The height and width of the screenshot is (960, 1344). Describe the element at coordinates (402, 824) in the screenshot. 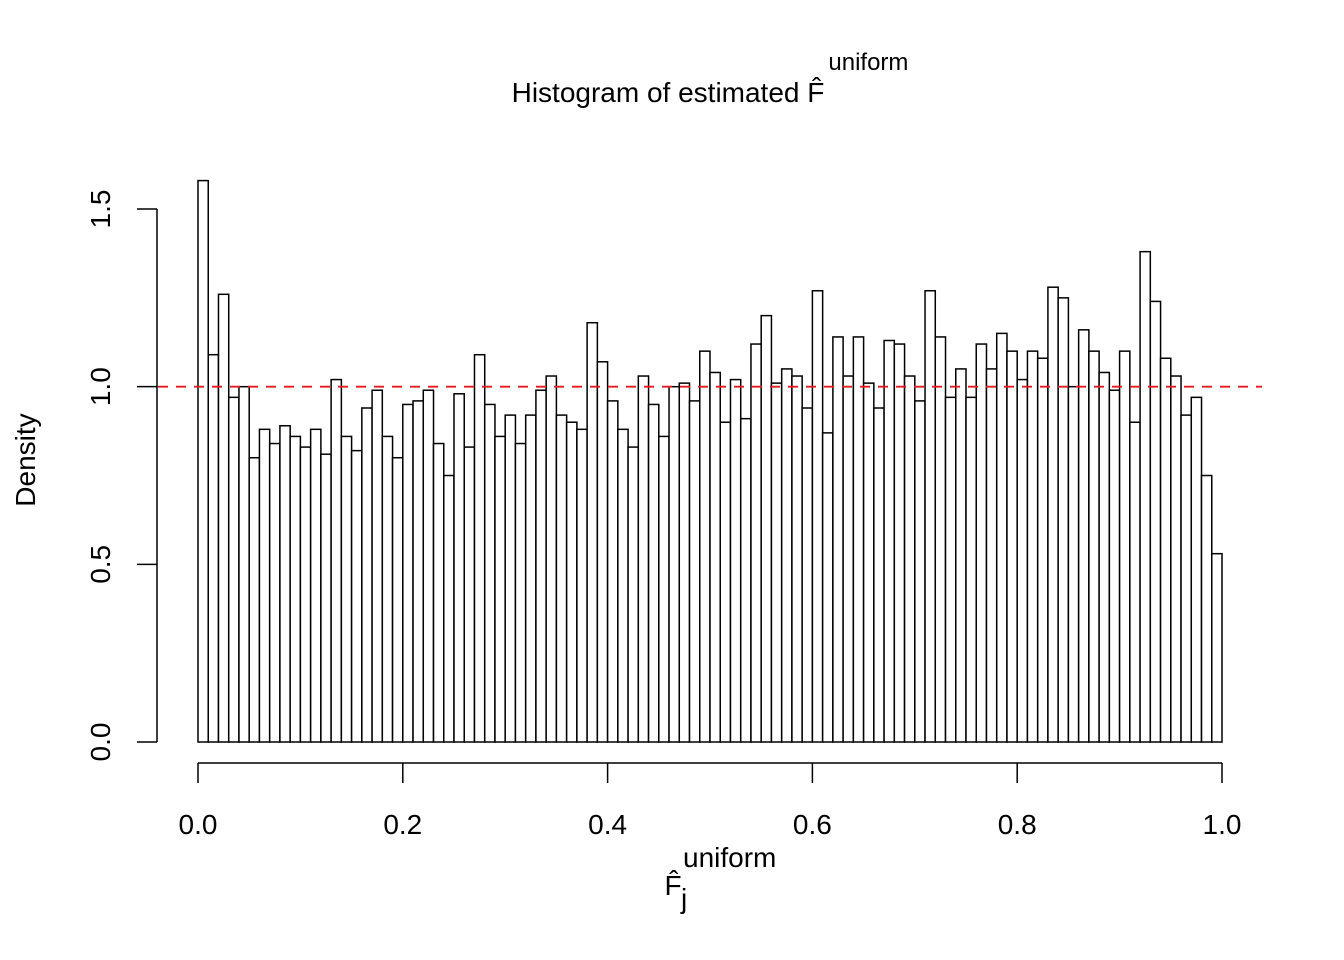

I see `x-tick-label: 0.2` at that location.